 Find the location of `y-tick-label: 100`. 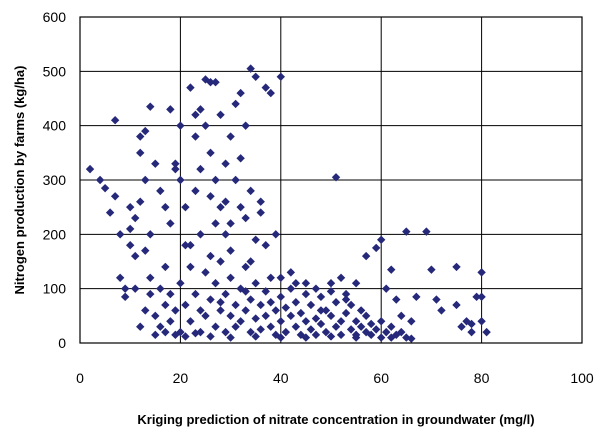

y-tick-label: 100 is located at coordinates (55, 289).